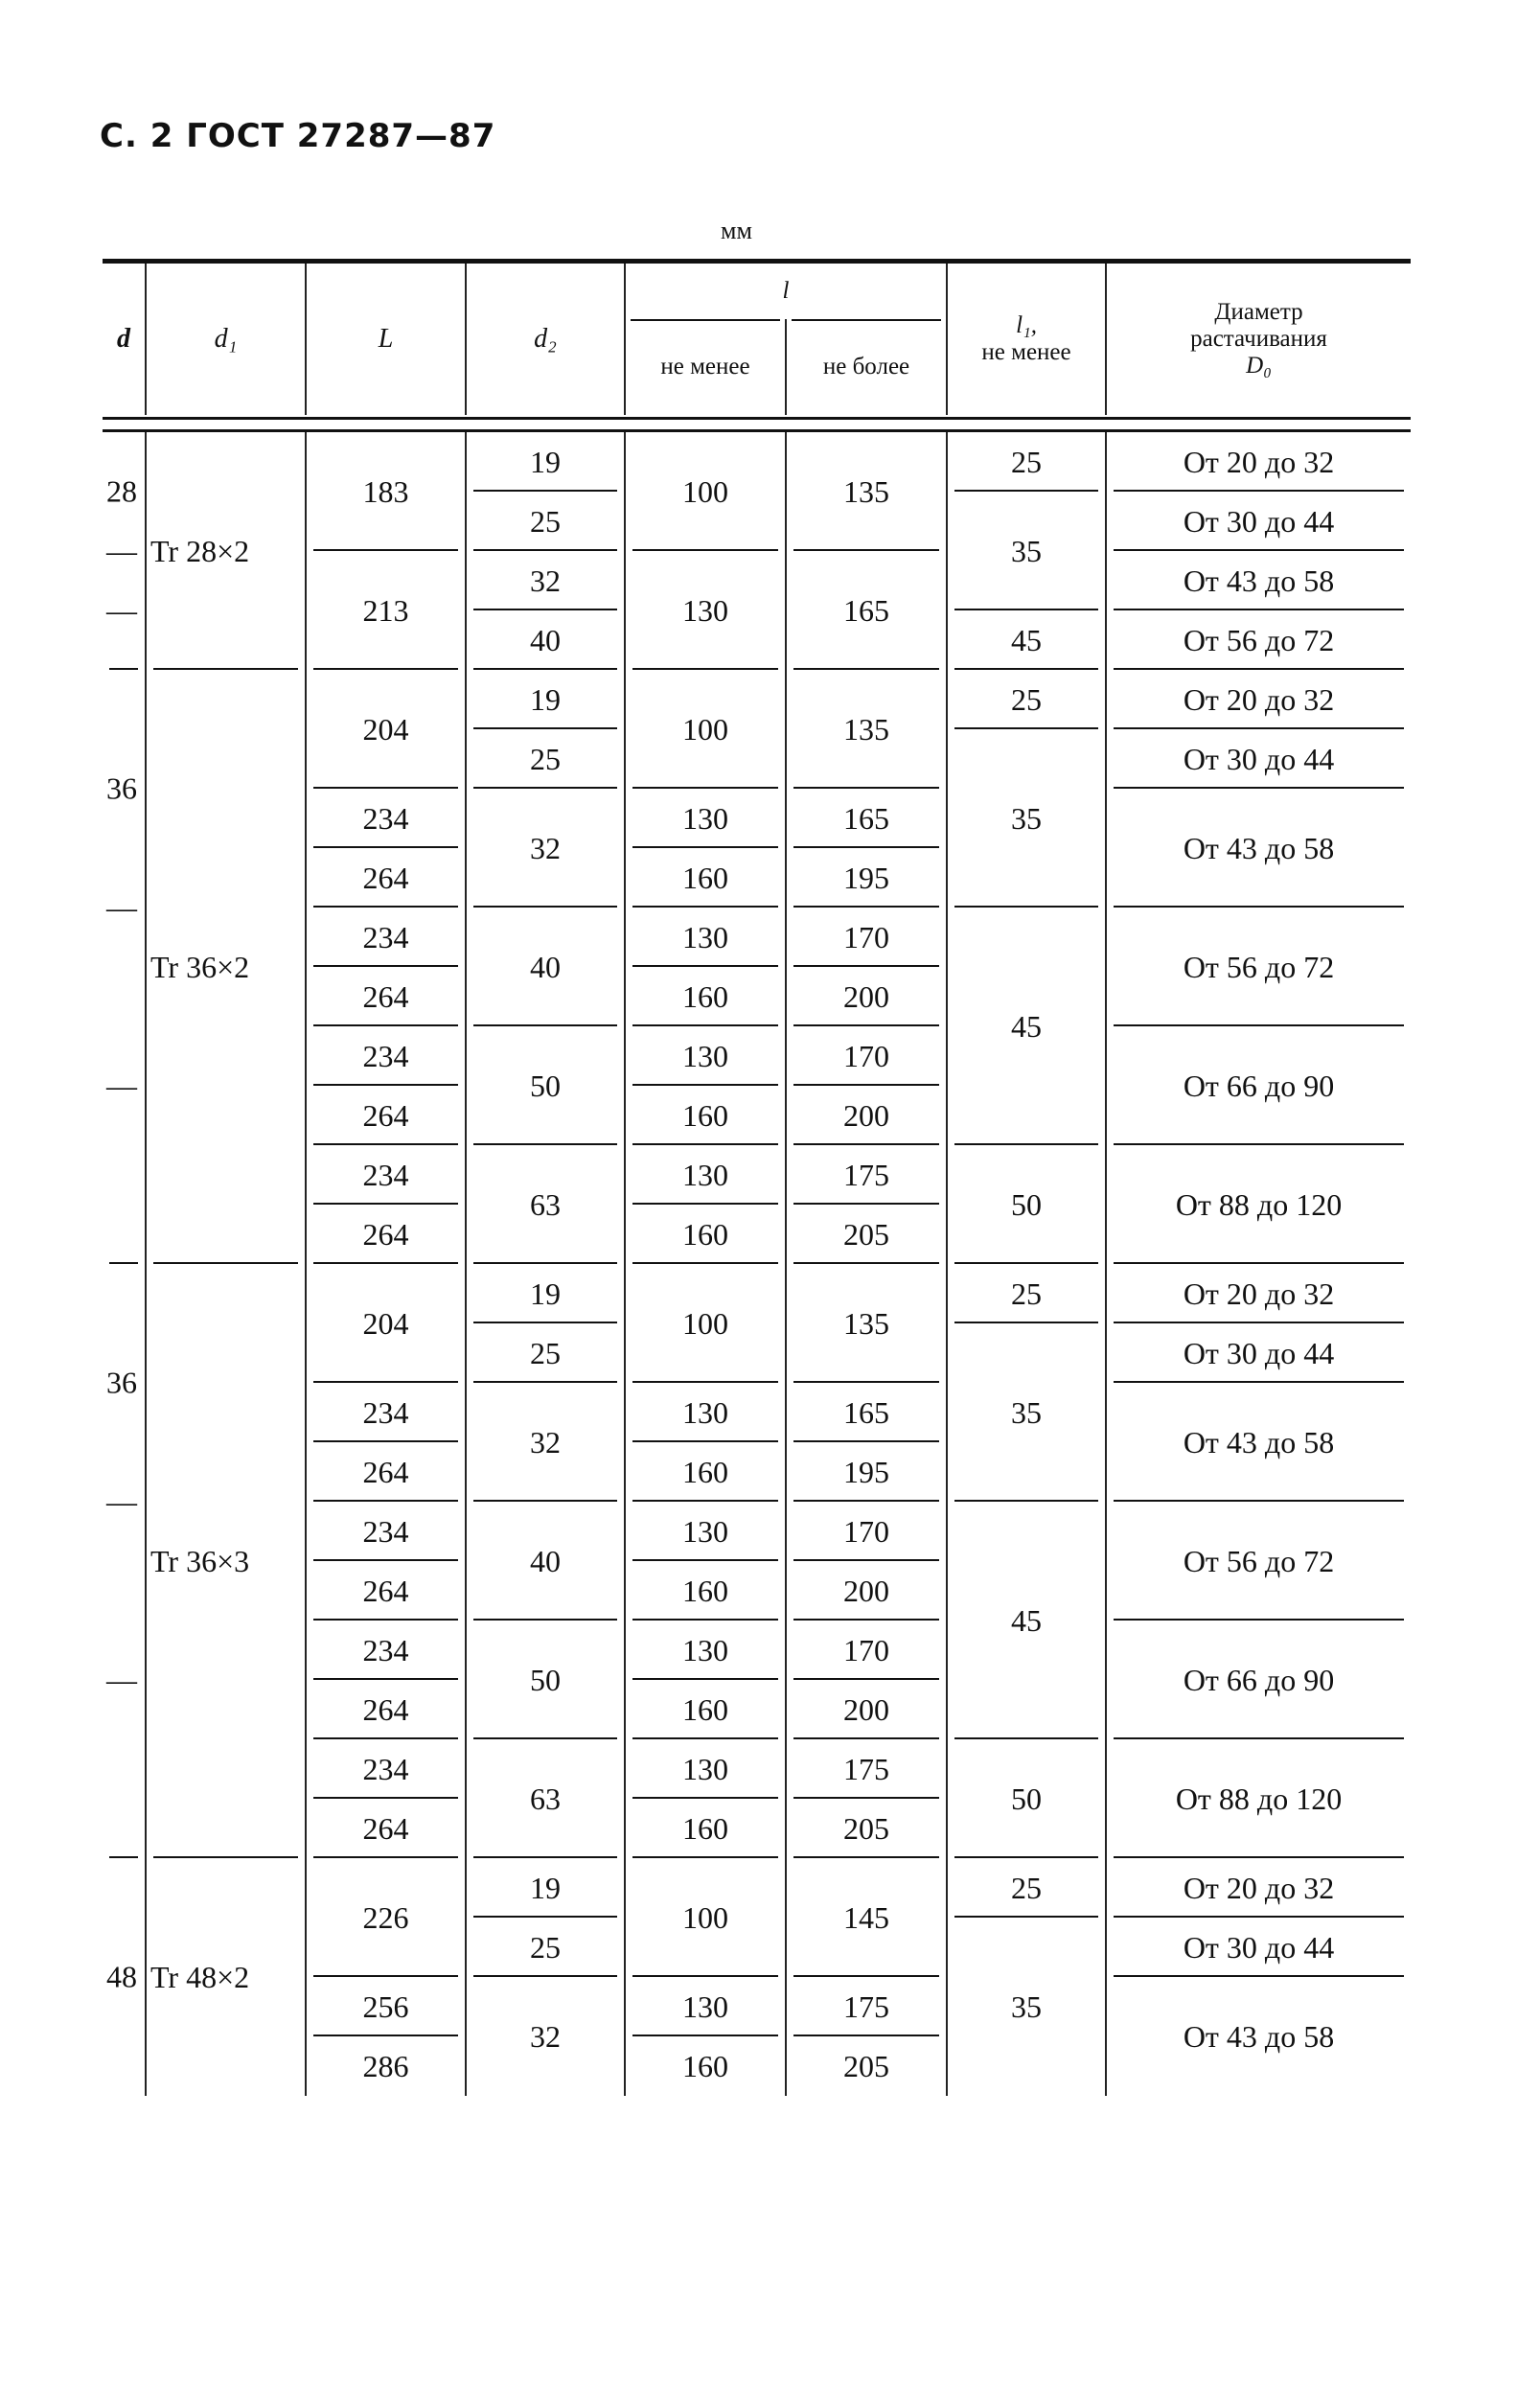  I want to click on cell-d: 28 — —, so click(124, 551).